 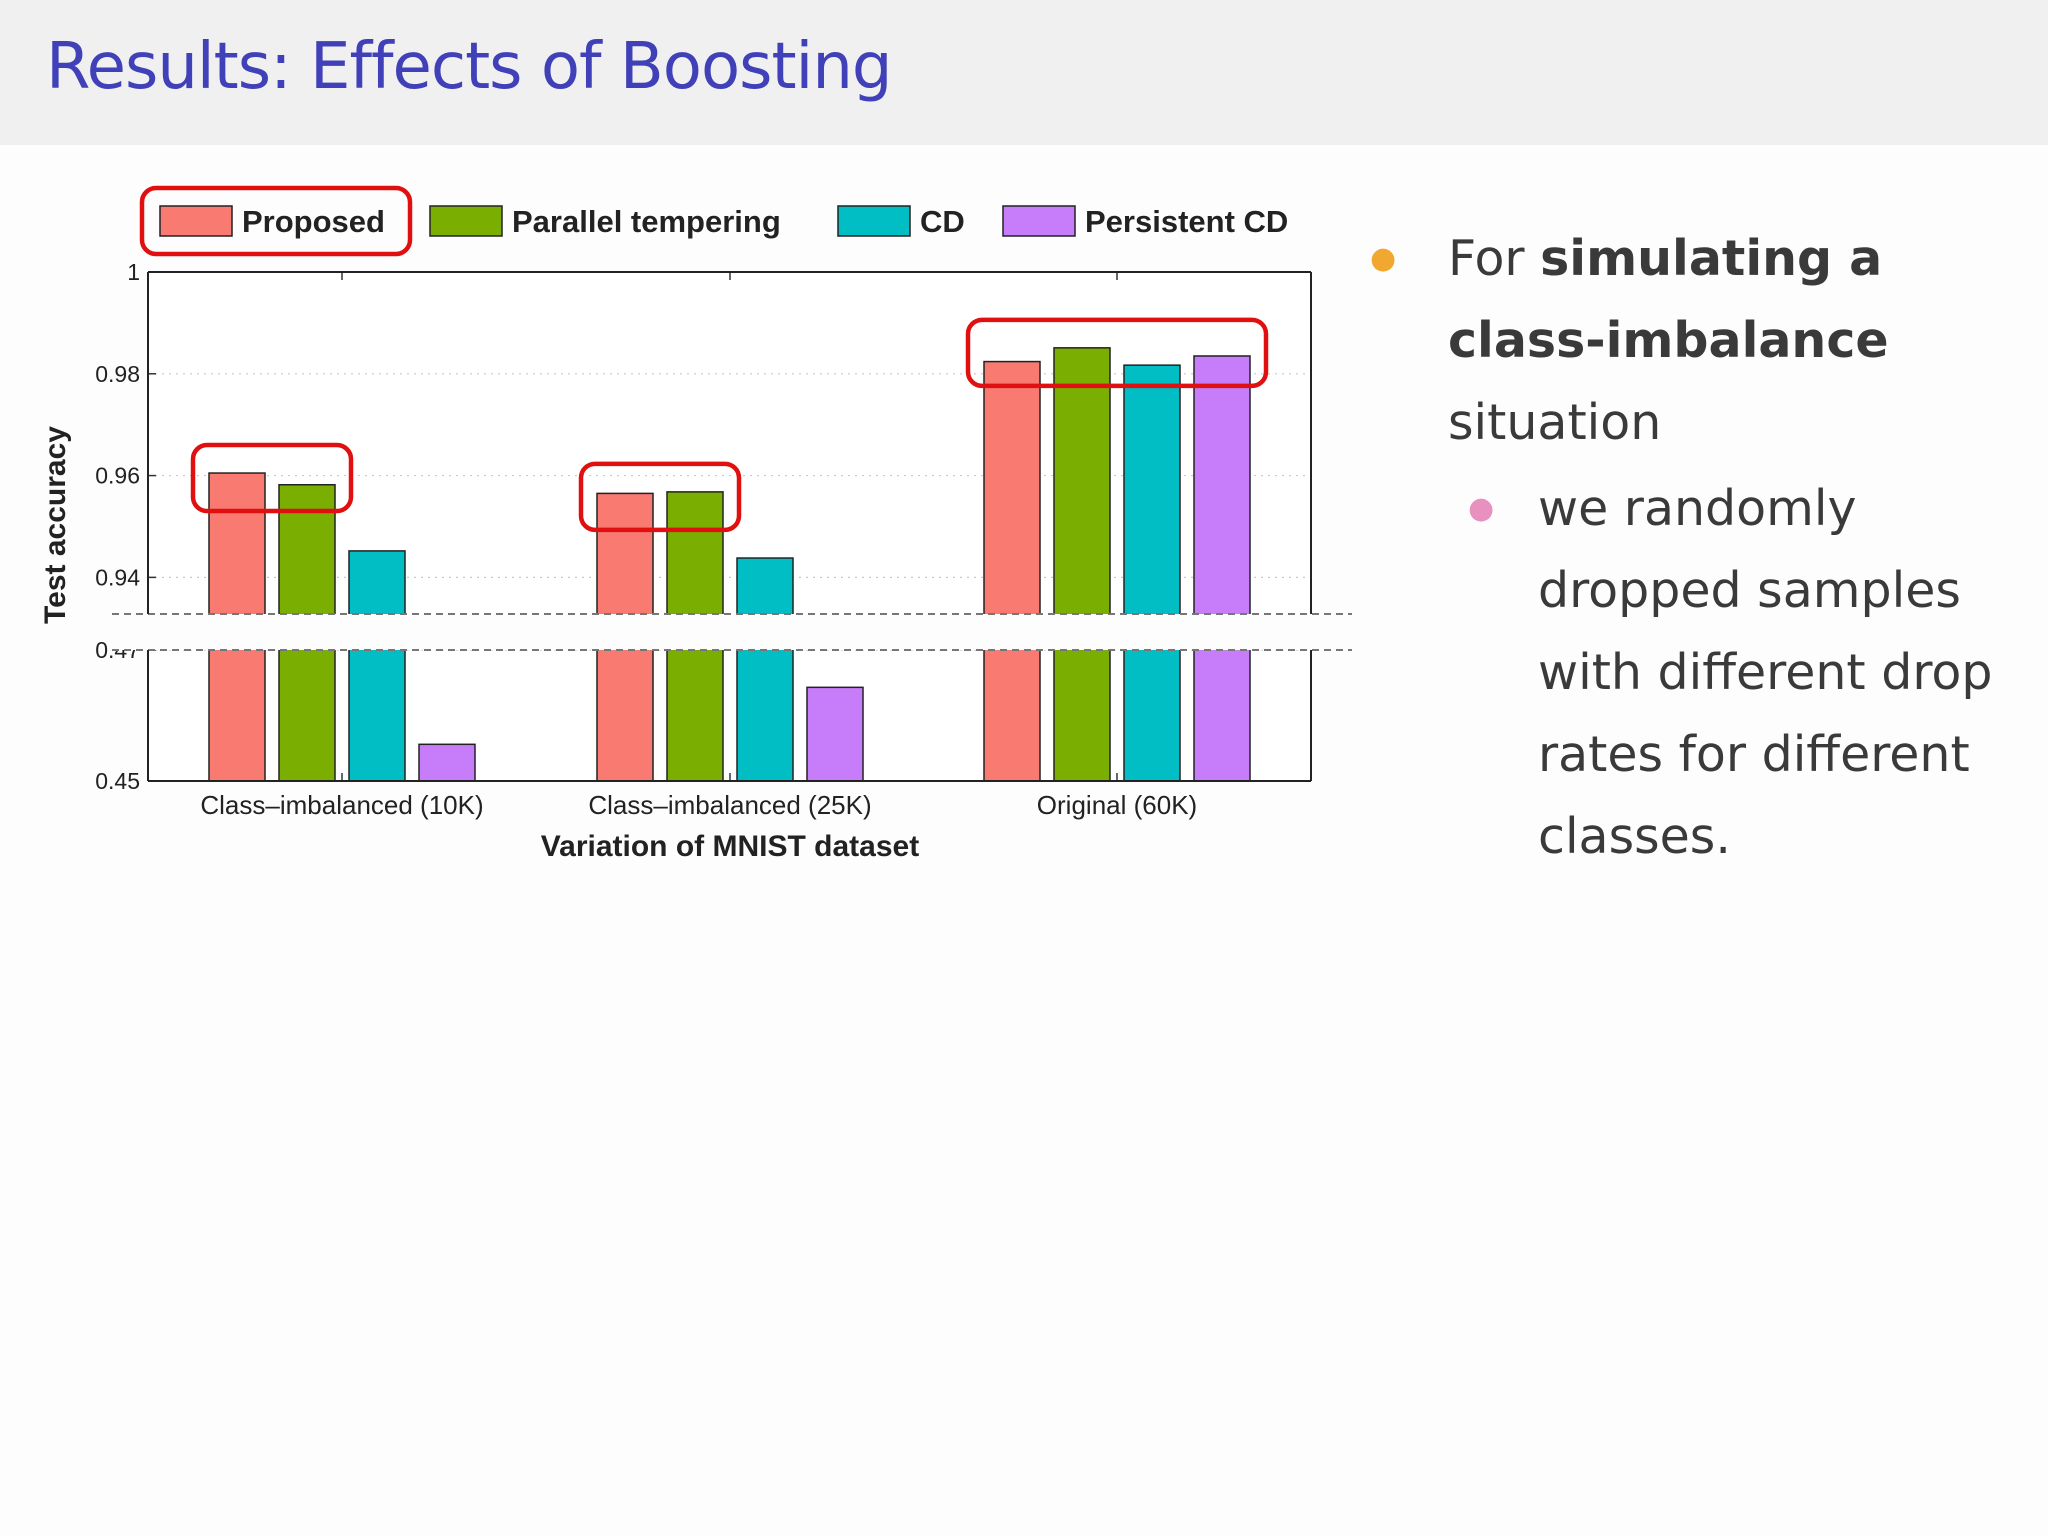 What do you see at coordinates (117, 374) in the screenshot?
I see `y-tick-label: 0.98` at bounding box center [117, 374].